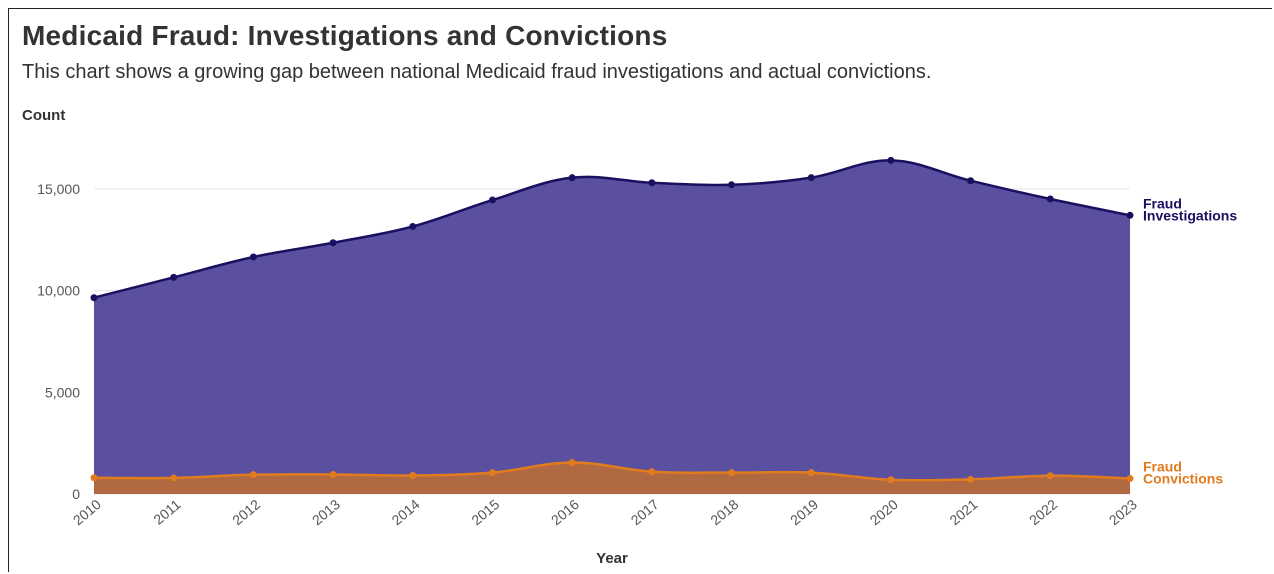 This screenshot has width=1274, height=574. Describe the element at coordinates (62, 392) in the screenshot. I see `y-tick-label: 5,000` at that location.